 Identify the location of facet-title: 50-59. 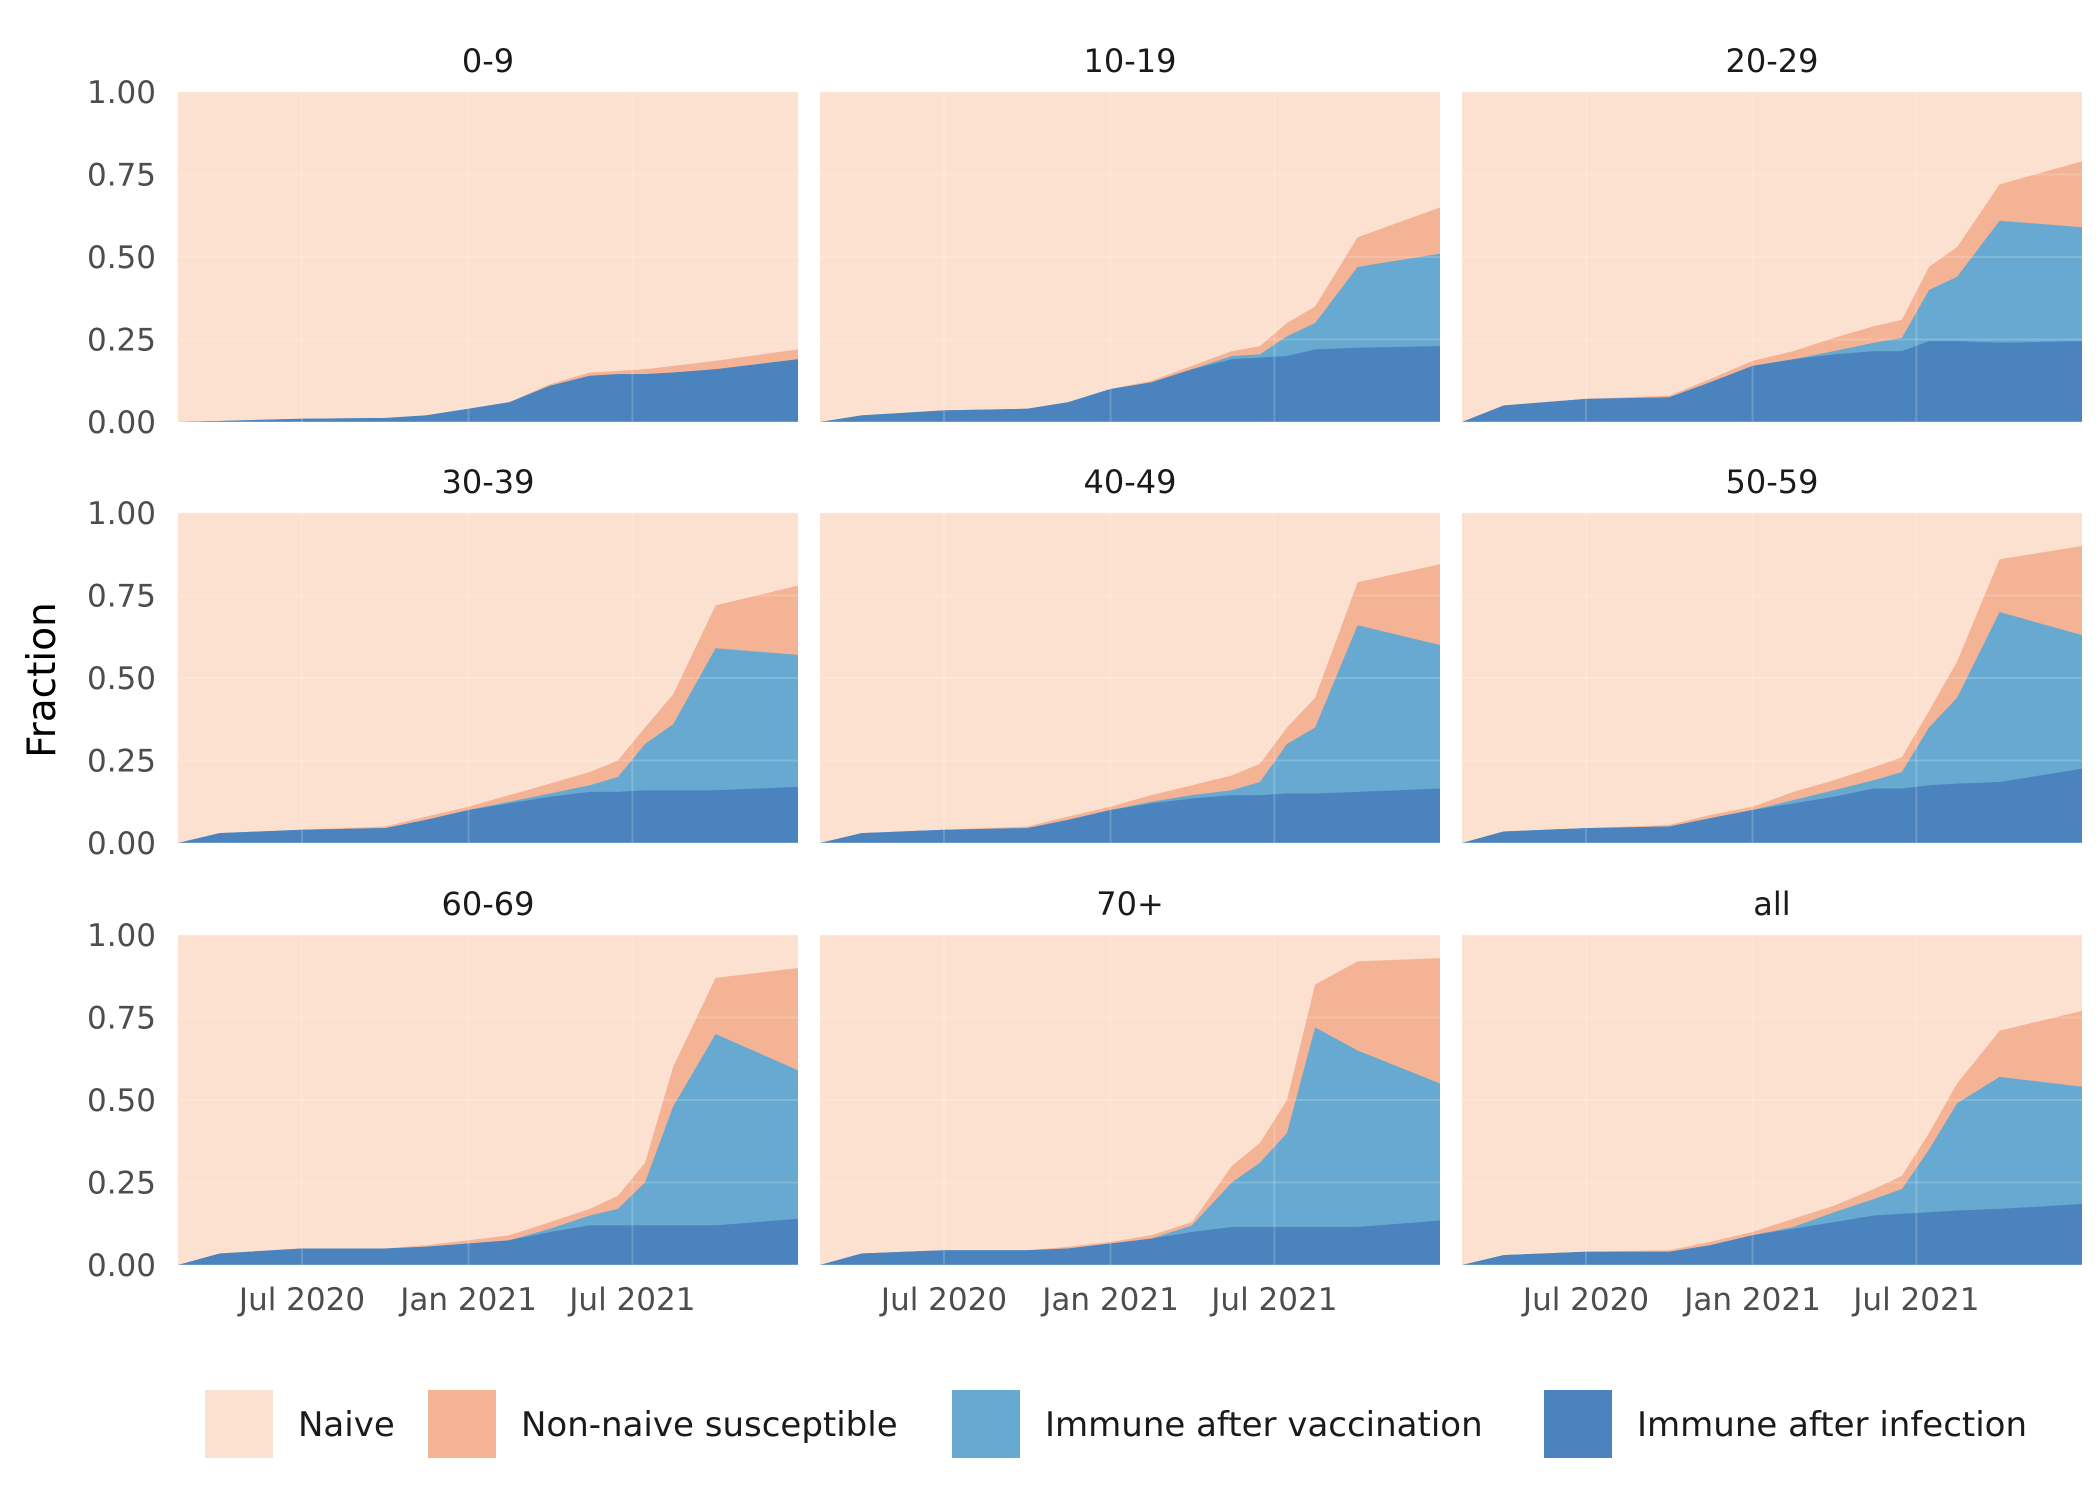
(1772, 482).